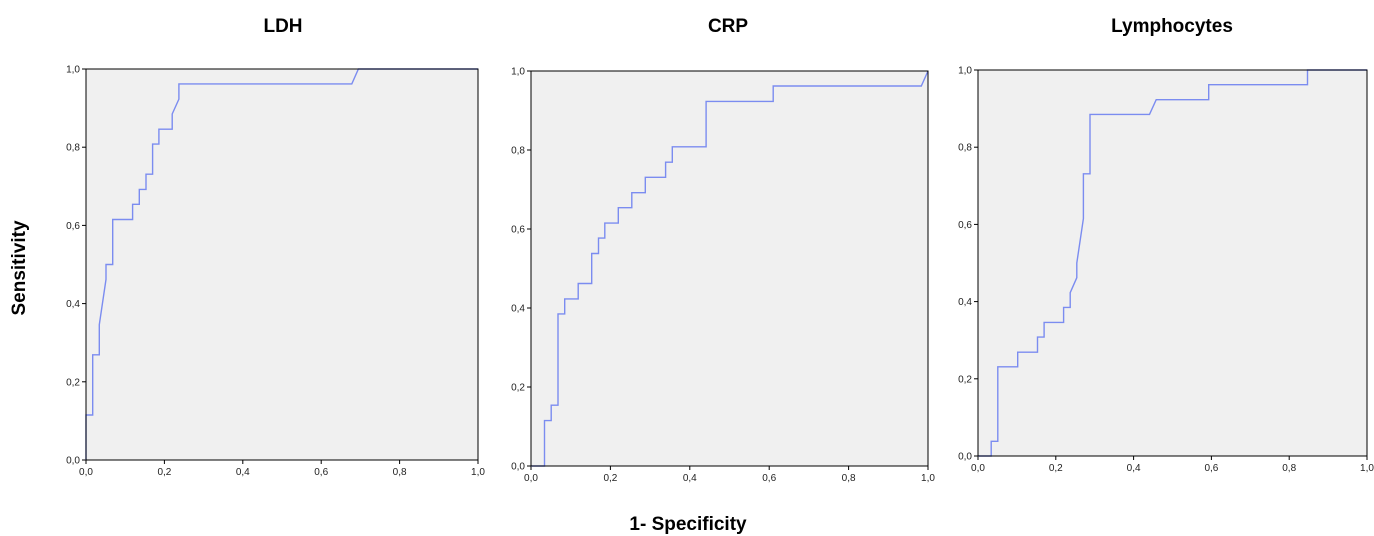 The height and width of the screenshot is (536, 1374). Describe the element at coordinates (282, 26) in the screenshot. I see `panel-title-ldh: LDH` at that location.